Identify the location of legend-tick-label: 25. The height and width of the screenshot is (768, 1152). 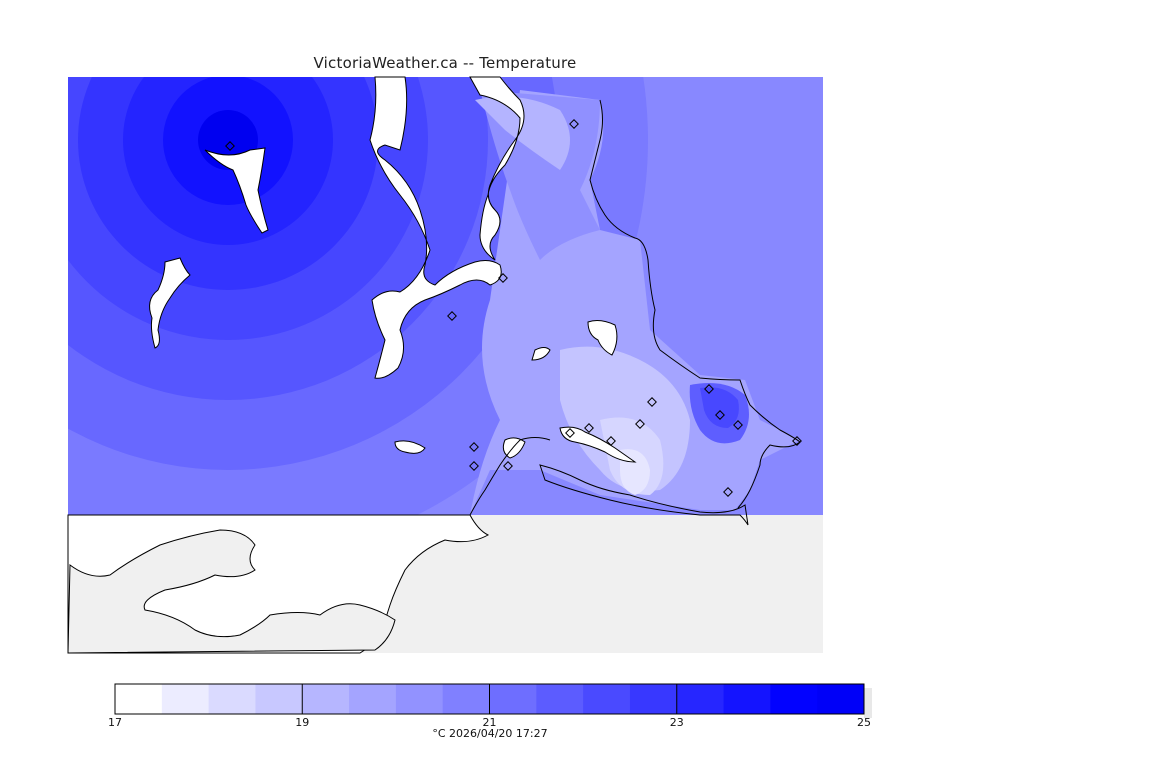
(864, 722).